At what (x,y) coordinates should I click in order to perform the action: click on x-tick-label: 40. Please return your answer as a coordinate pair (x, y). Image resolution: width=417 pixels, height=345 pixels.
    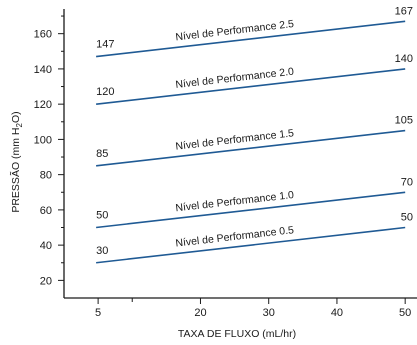
    Looking at the image, I should click on (337, 313).